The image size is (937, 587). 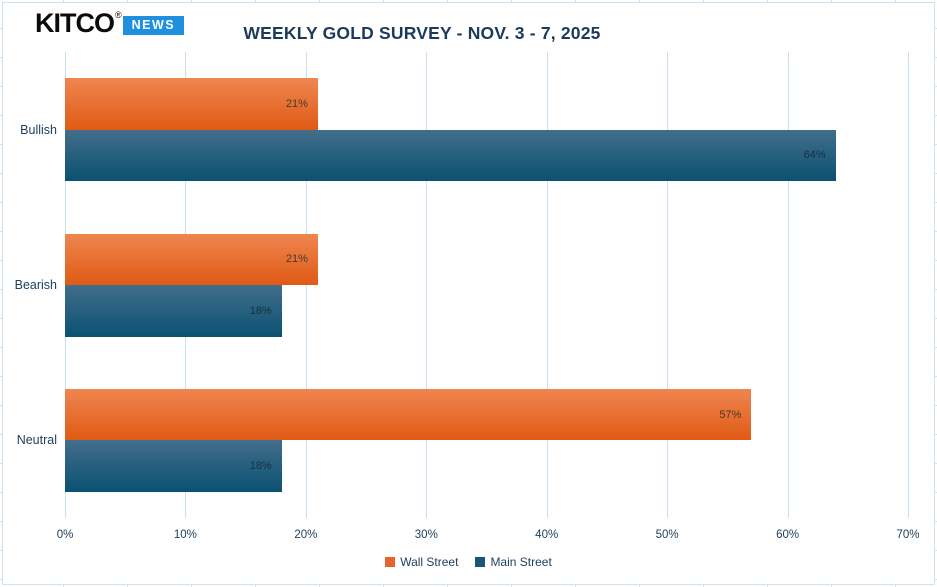 I want to click on bar-value-label: 64%, so click(x=814, y=155).